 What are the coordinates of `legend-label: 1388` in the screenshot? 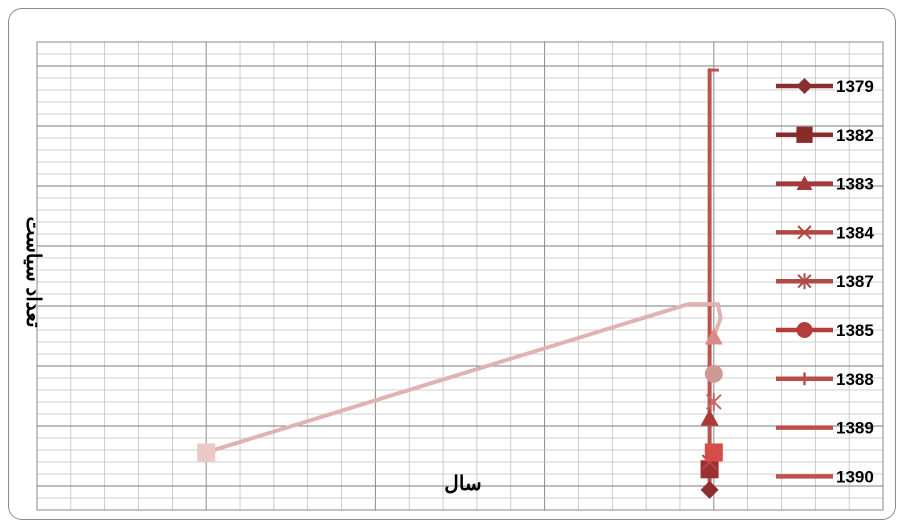 It's located at (855, 379).